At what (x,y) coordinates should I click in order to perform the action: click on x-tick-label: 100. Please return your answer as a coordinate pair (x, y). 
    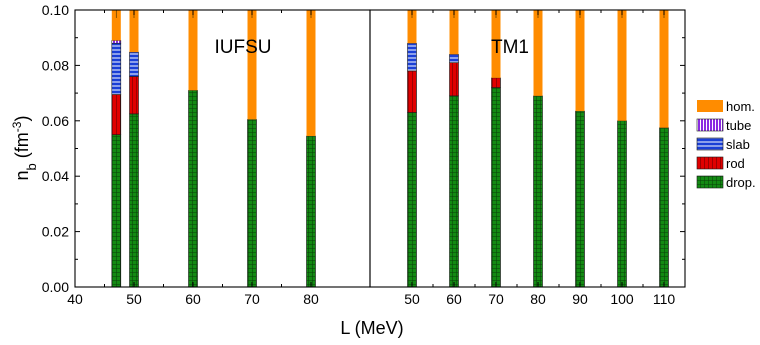
    Looking at the image, I should click on (622, 299).